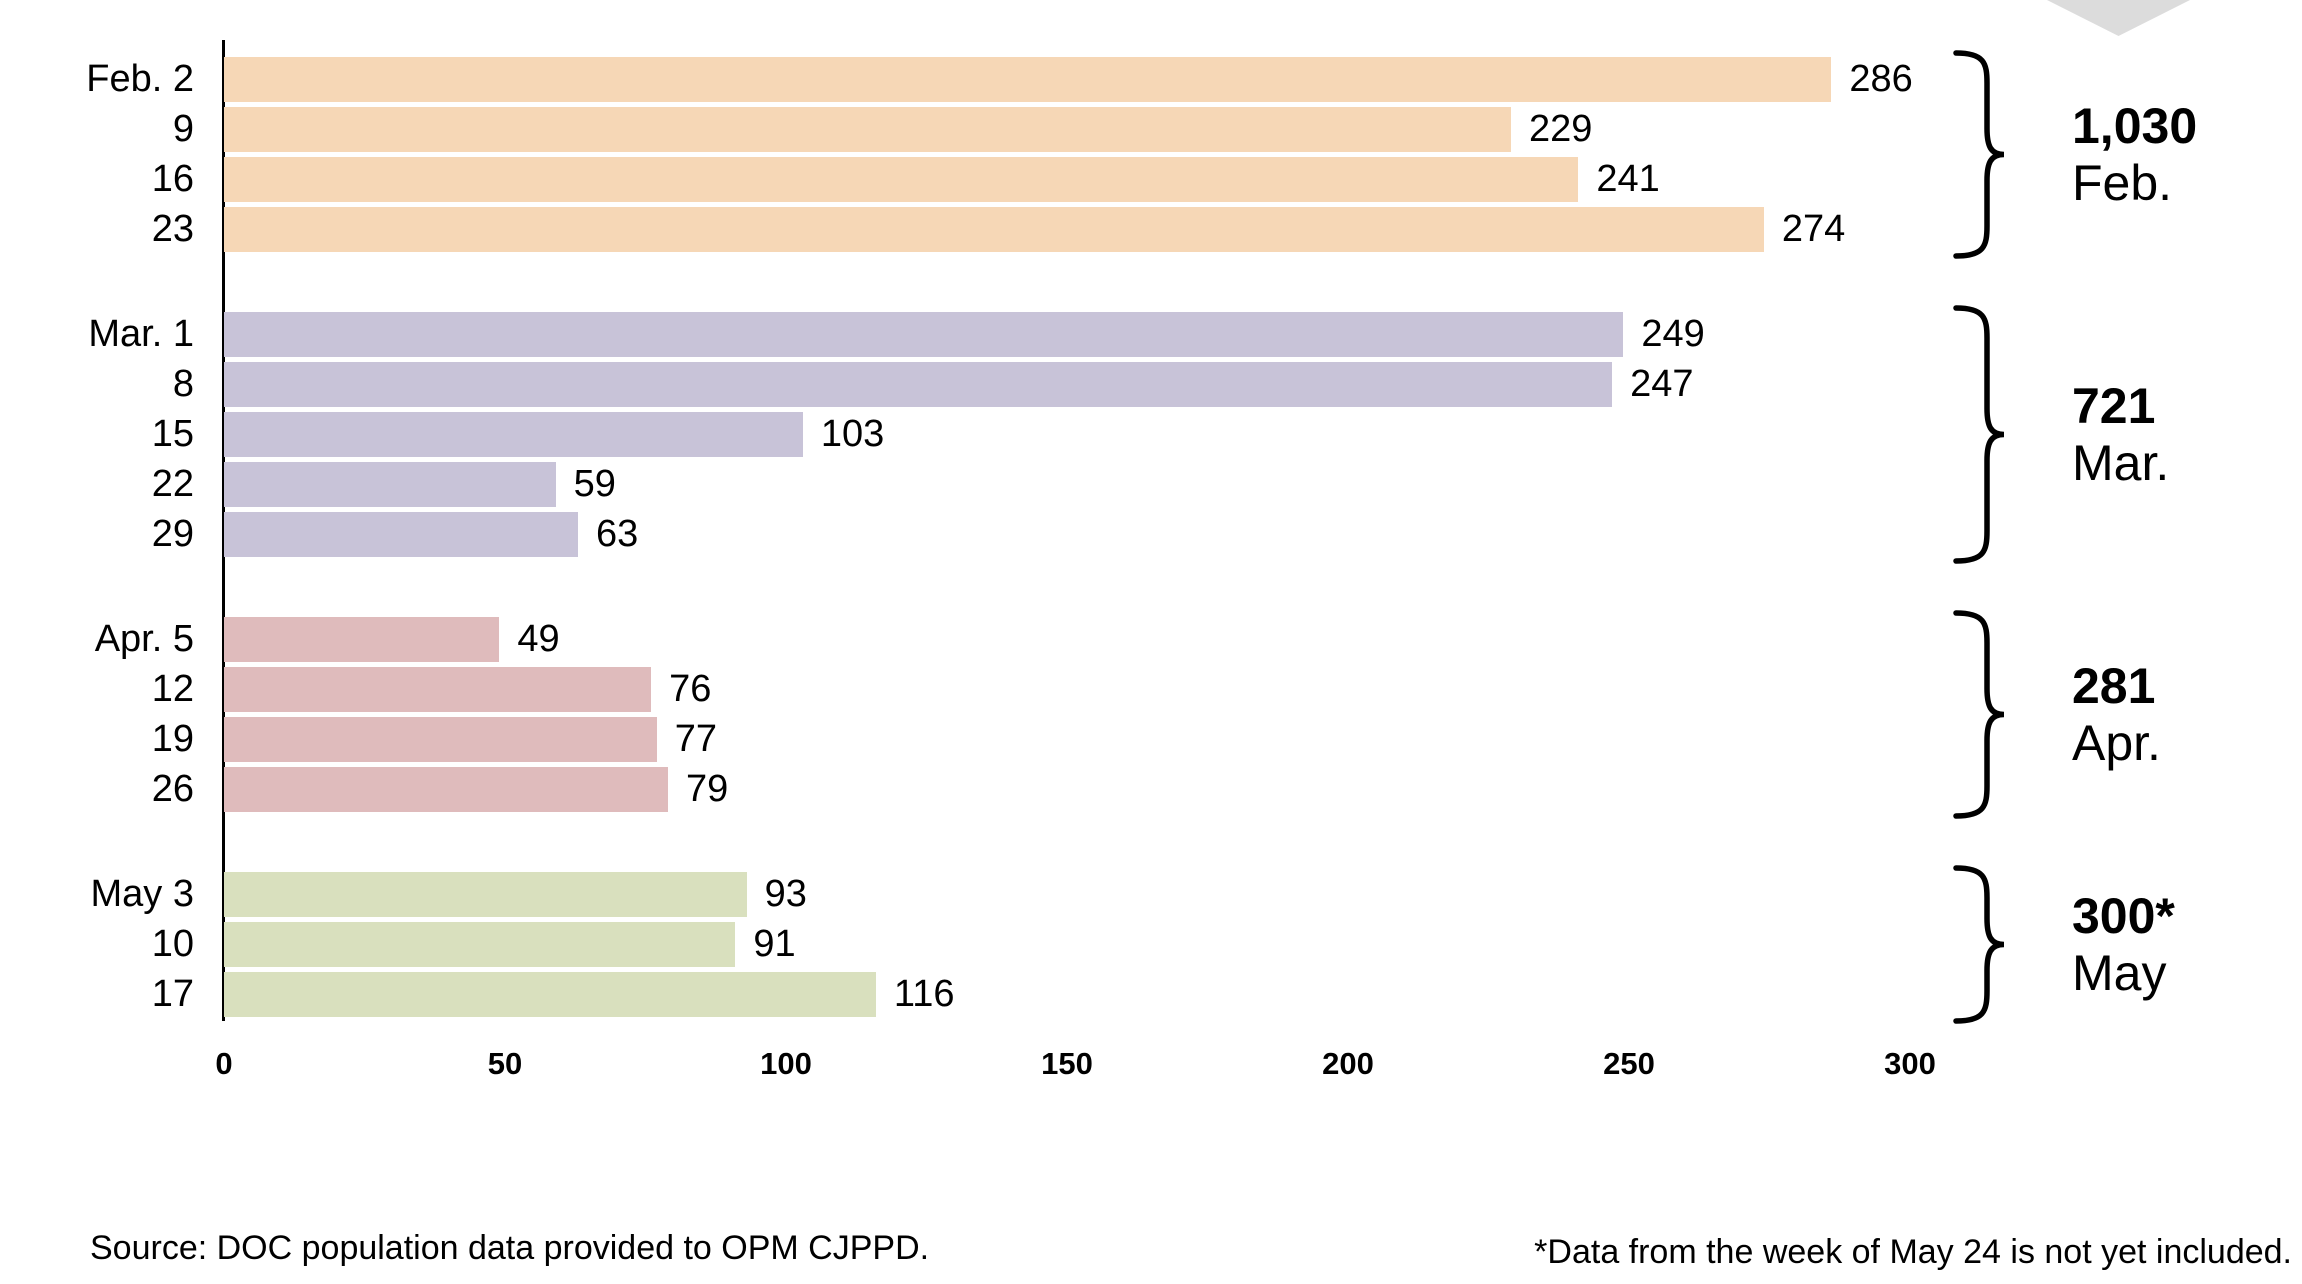  Describe the element at coordinates (786, 1063) in the screenshot. I see `x-axis-tick-label: 100` at that location.